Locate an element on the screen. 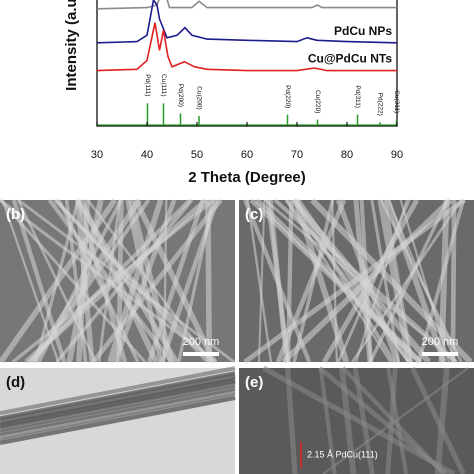 The width and height of the screenshot is (474, 474). x-tick-label: 40 is located at coordinates (147, 155).